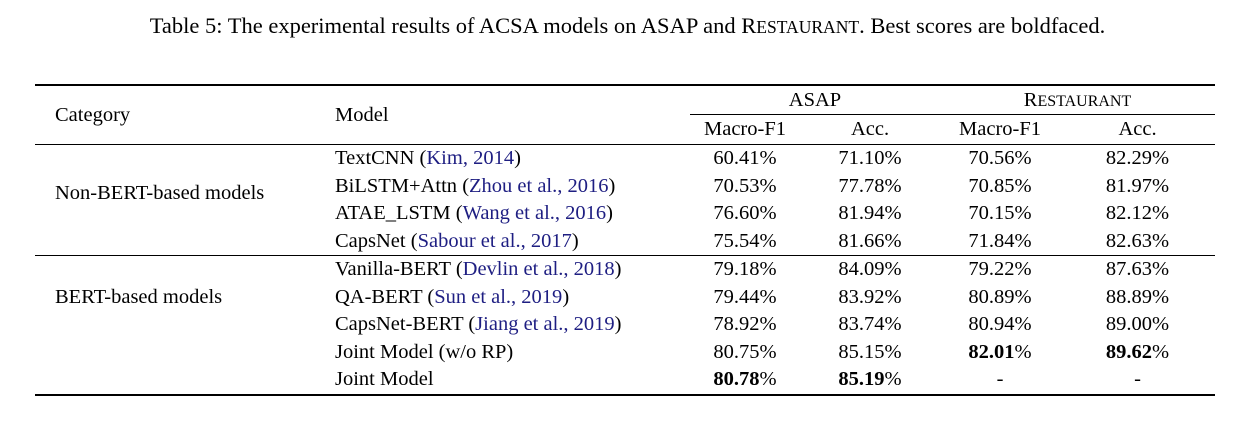 The image size is (1255, 421). Describe the element at coordinates (498, 296) in the screenshot. I see `citation-link: Sun et al., 2019` at that location.